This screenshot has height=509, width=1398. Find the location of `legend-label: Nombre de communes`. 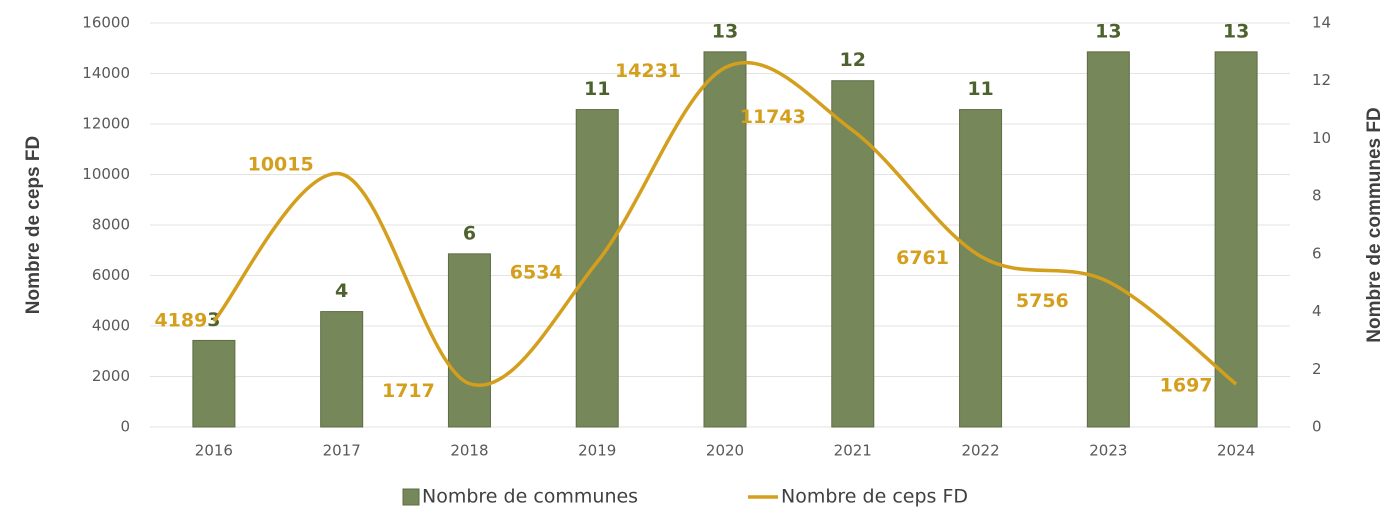

legend-label: Nombre de communes is located at coordinates (530, 497).